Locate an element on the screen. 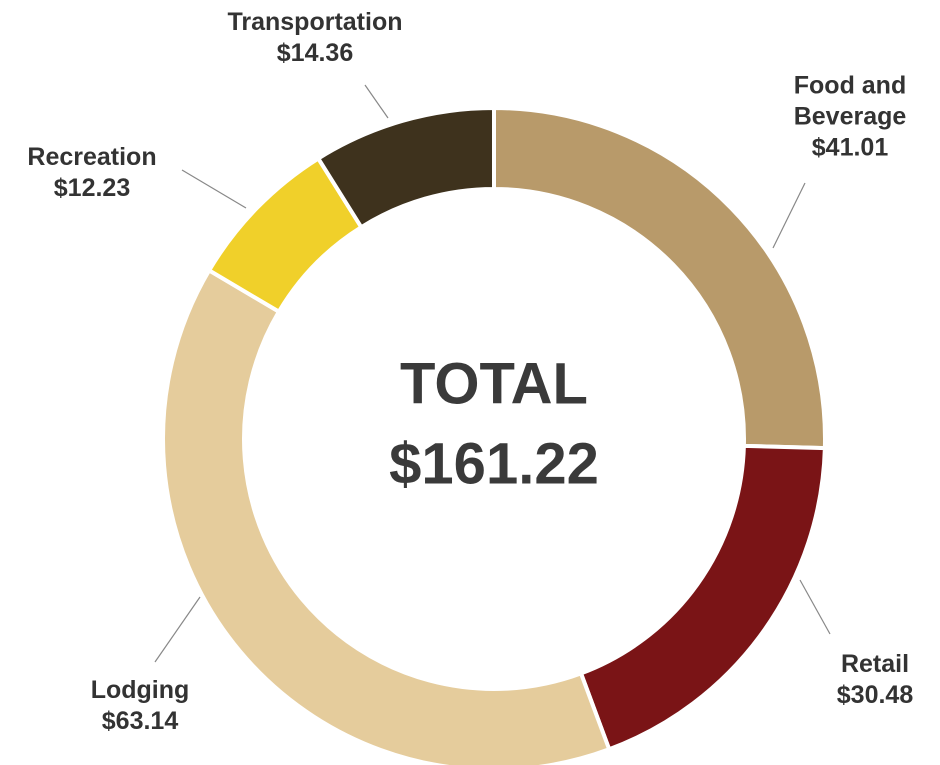 The image size is (940, 765). value-label: $41.01 is located at coordinates (850, 147).